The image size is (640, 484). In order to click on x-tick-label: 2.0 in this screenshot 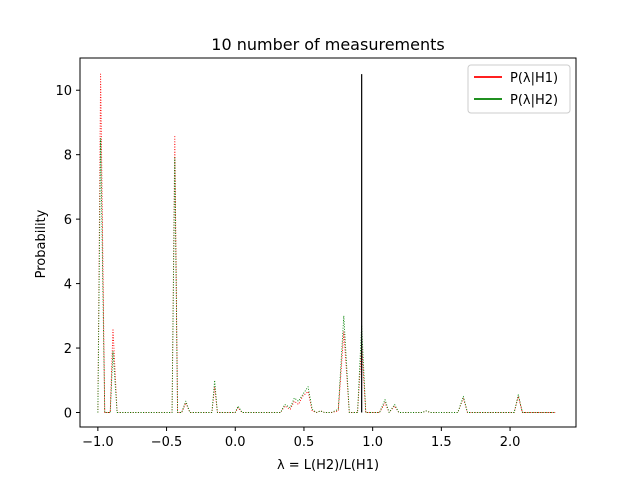, I will do `click(510, 442)`.